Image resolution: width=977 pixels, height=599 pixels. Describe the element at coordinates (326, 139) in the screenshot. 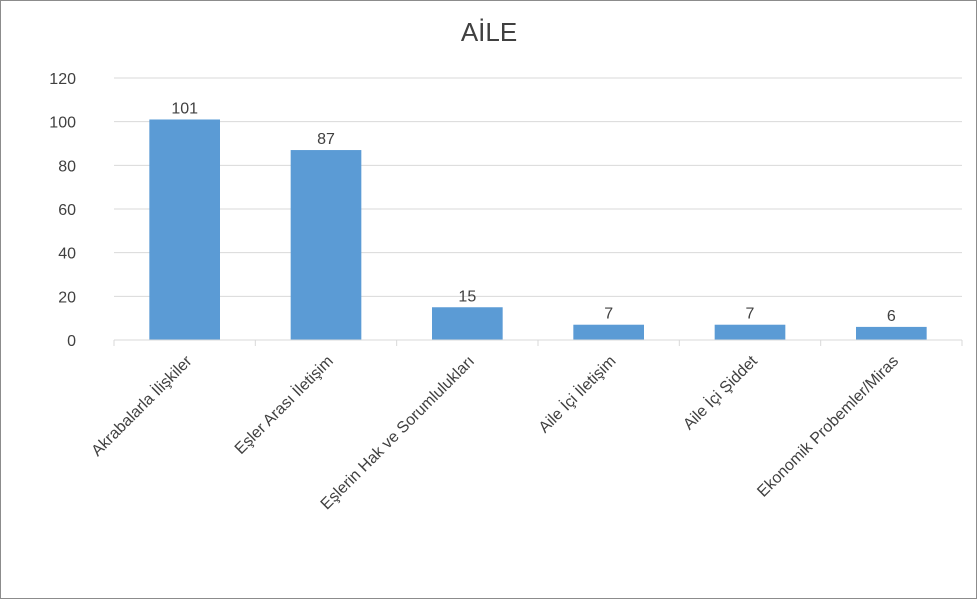

I see `data-label: 87` at that location.